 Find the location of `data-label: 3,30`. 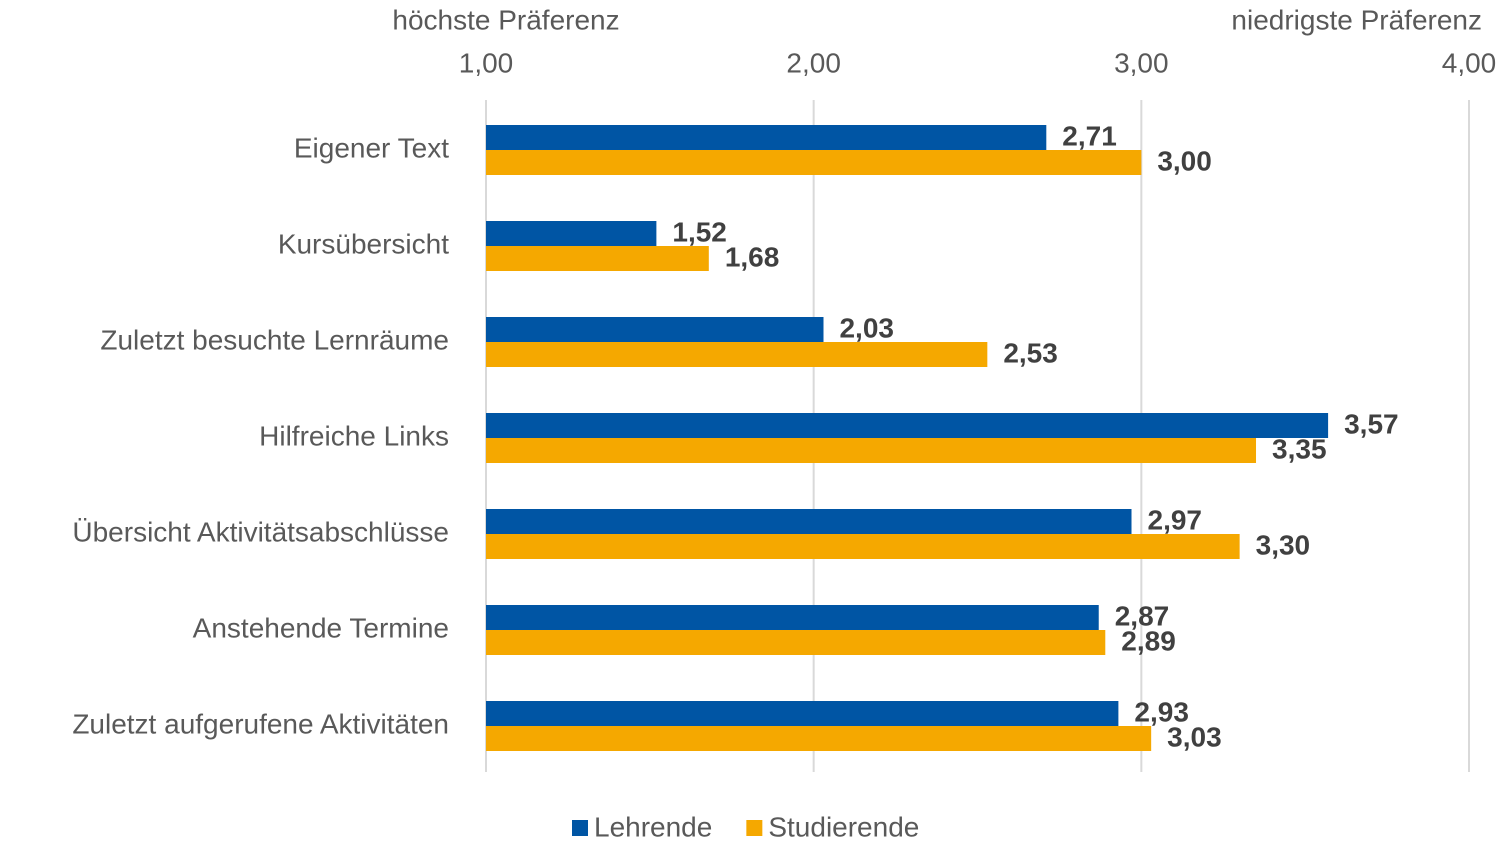

data-label: 3,30 is located at coordinates (1283, 544).